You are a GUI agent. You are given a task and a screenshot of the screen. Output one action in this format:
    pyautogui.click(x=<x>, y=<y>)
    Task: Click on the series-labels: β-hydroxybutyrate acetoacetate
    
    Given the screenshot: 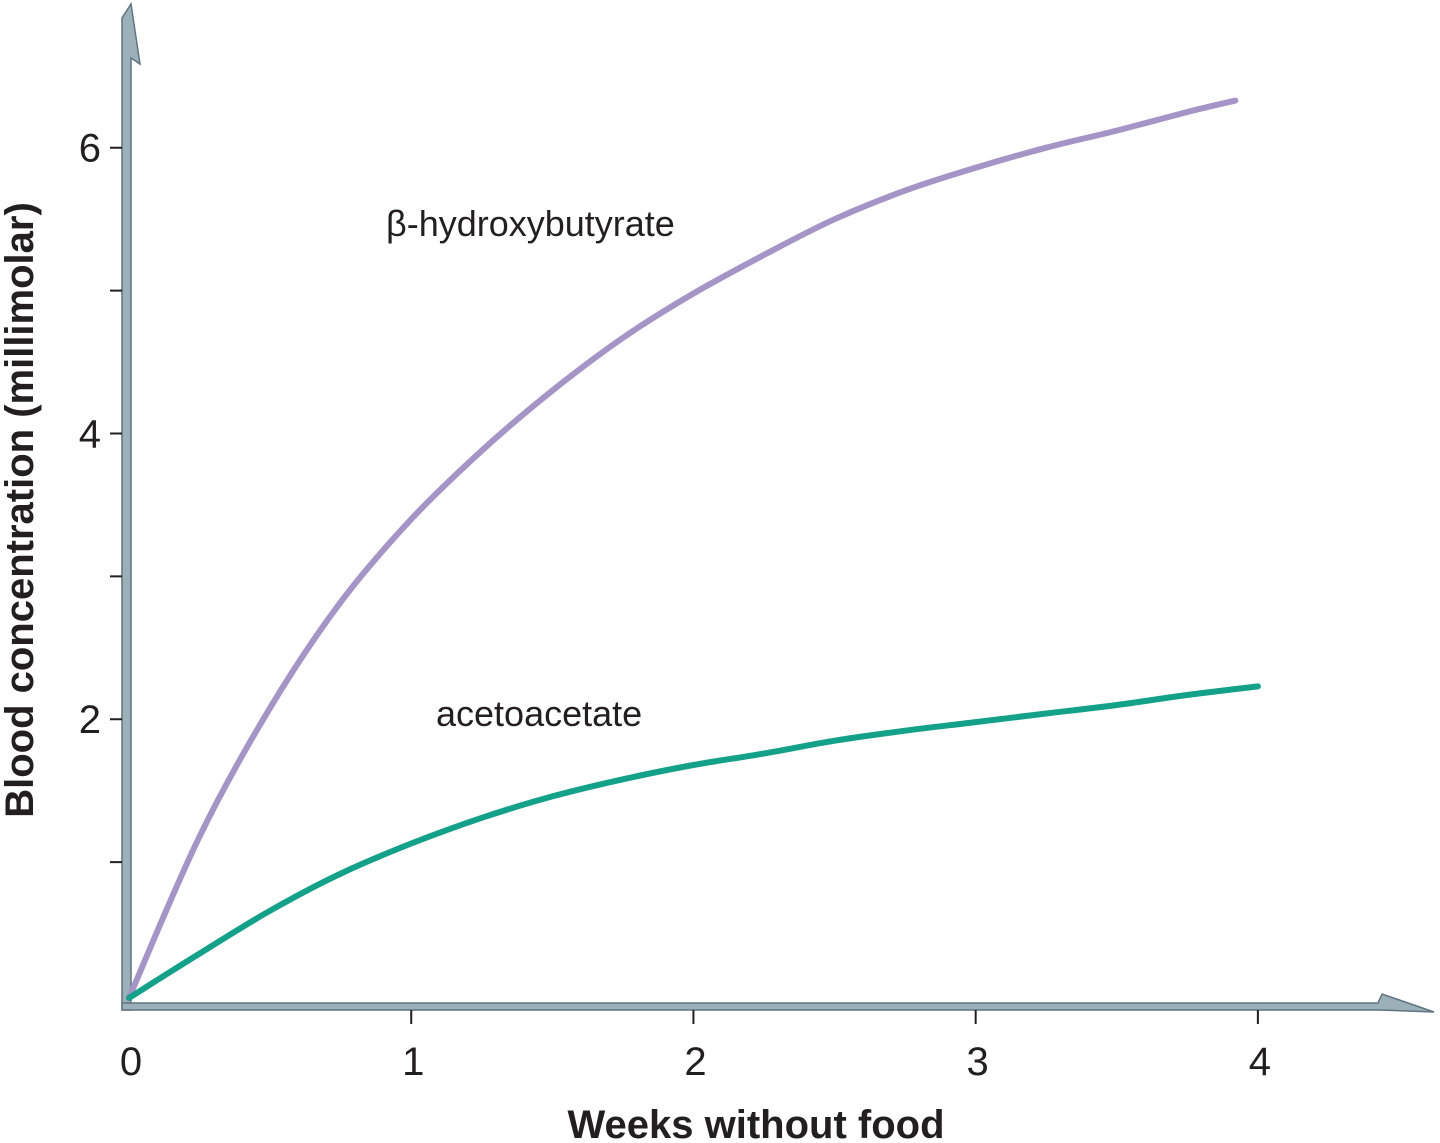 What is the action you would take?
    pyautogui.click(x=530, y=468)
    